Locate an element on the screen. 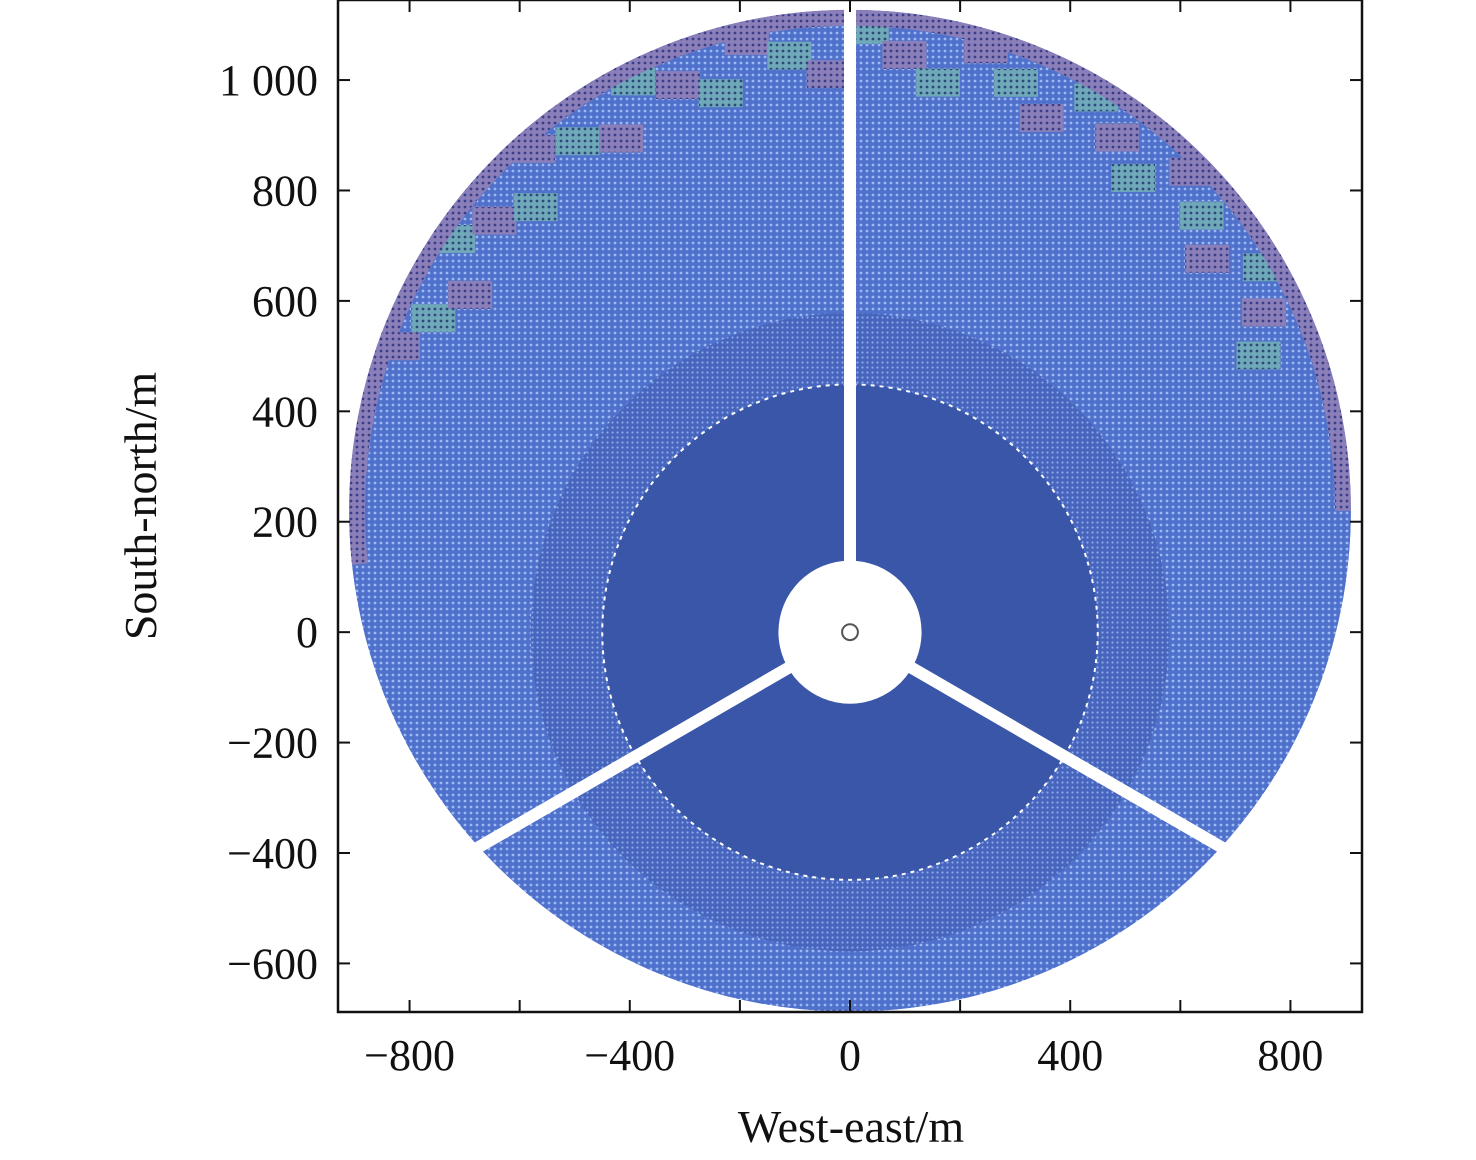 The width and height of the screenshot is (1476, 1160). x-tick-label: −400 is located at coordinates (629, 1055).